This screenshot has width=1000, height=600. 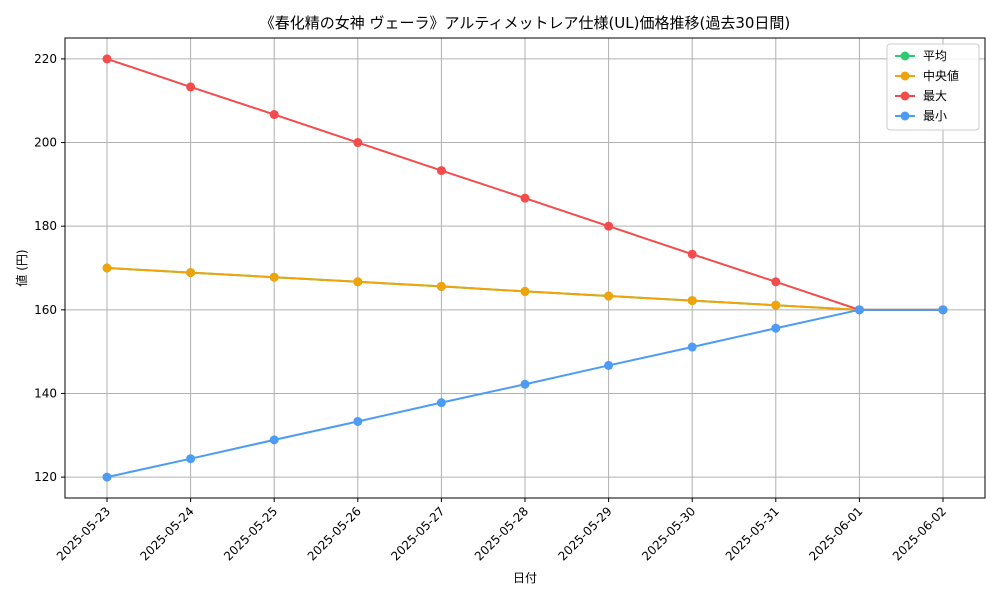 I want to click on x-tick-label: 2025-05-23, so click(x=83, y=533).